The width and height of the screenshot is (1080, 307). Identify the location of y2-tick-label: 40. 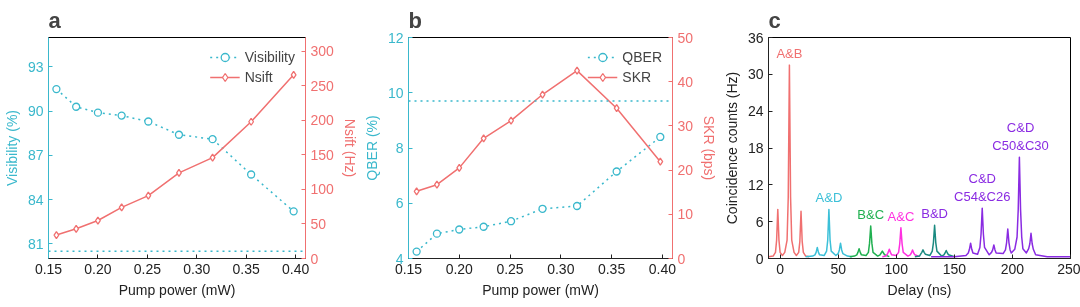
(685, 81).